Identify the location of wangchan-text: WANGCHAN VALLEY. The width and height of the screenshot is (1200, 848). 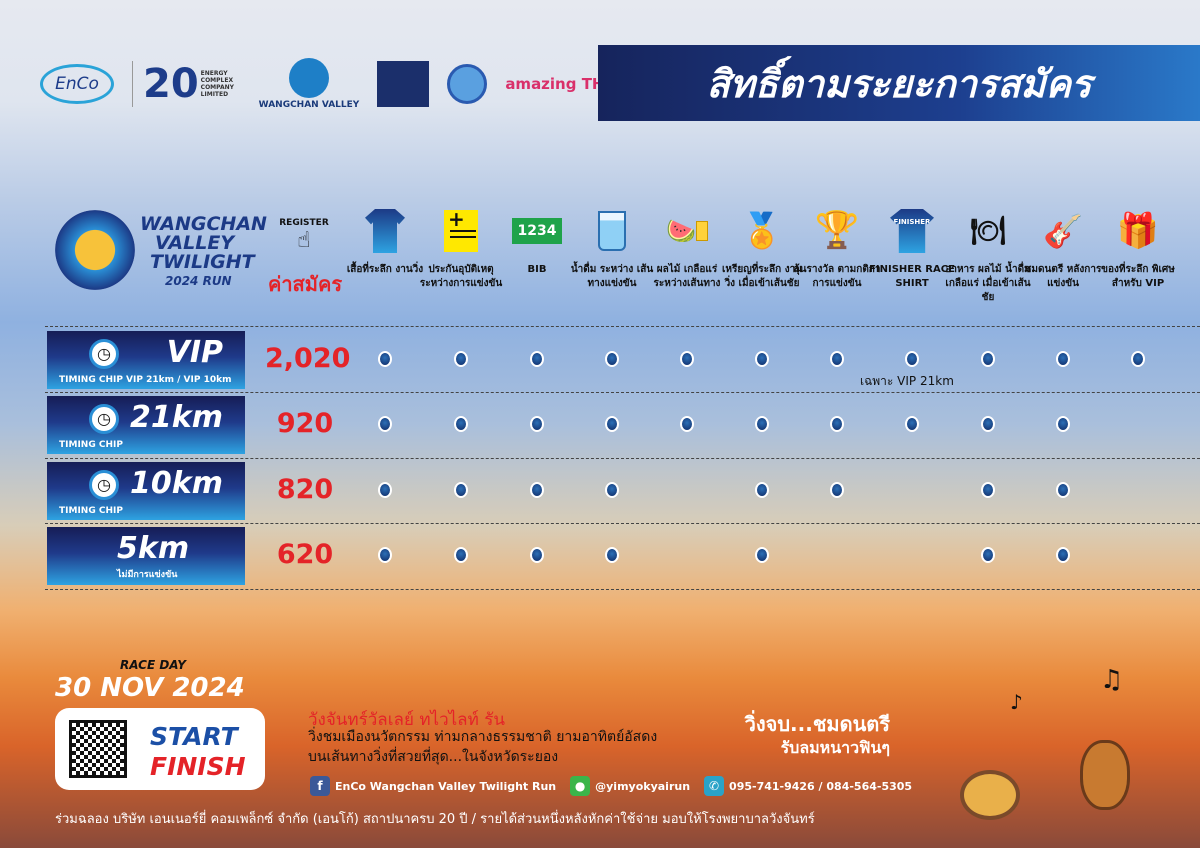
(309, 105).